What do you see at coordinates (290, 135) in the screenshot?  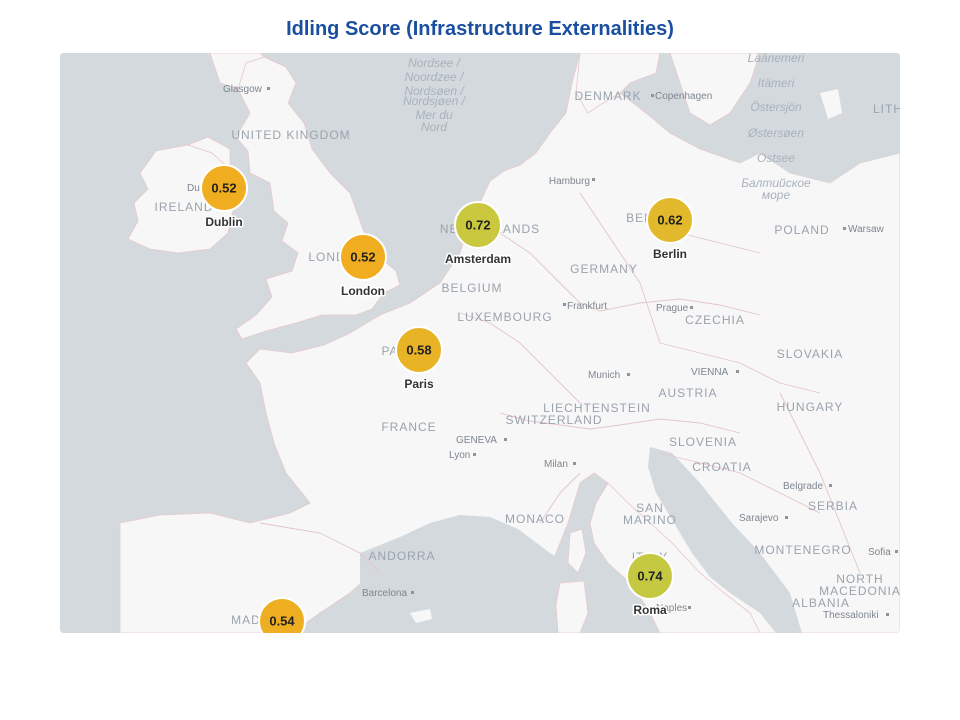 I see `label-united-kingdom: UNITED KINGDOM` at bounding box center [290, 135].